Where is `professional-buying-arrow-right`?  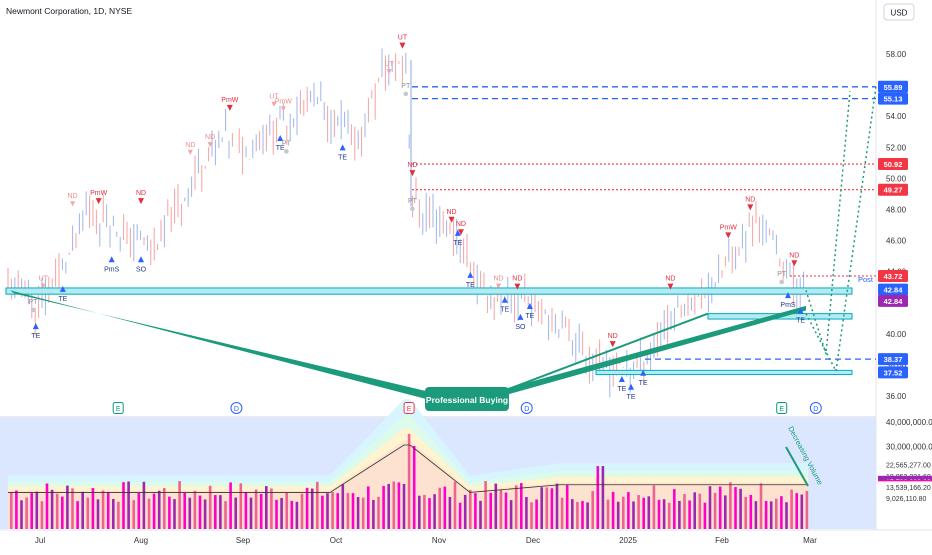
professional-buying-arrow-right is located at coordinates (656, 350).